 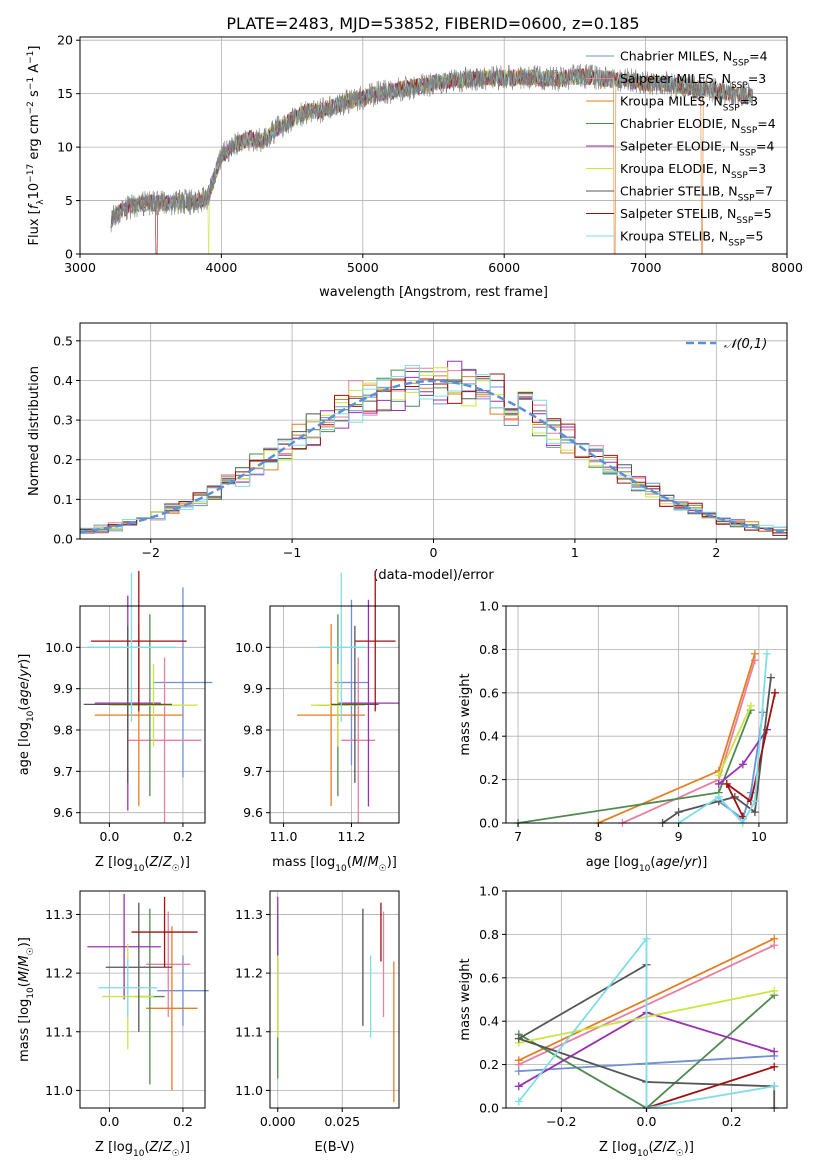 I want to click on x-tick-label: 6000, so click(x=504, y=267).